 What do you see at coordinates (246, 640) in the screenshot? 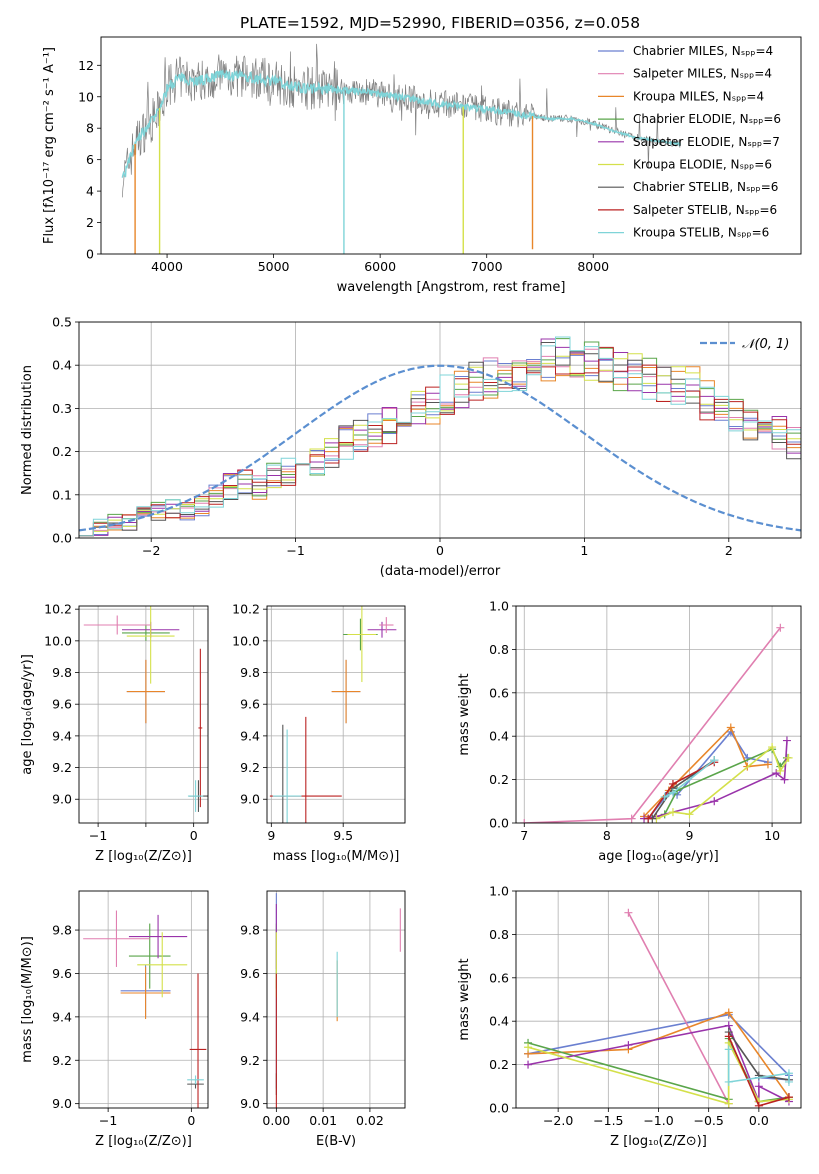
I see `y-tick-label: 10.0` at bounding box center [246, 640].